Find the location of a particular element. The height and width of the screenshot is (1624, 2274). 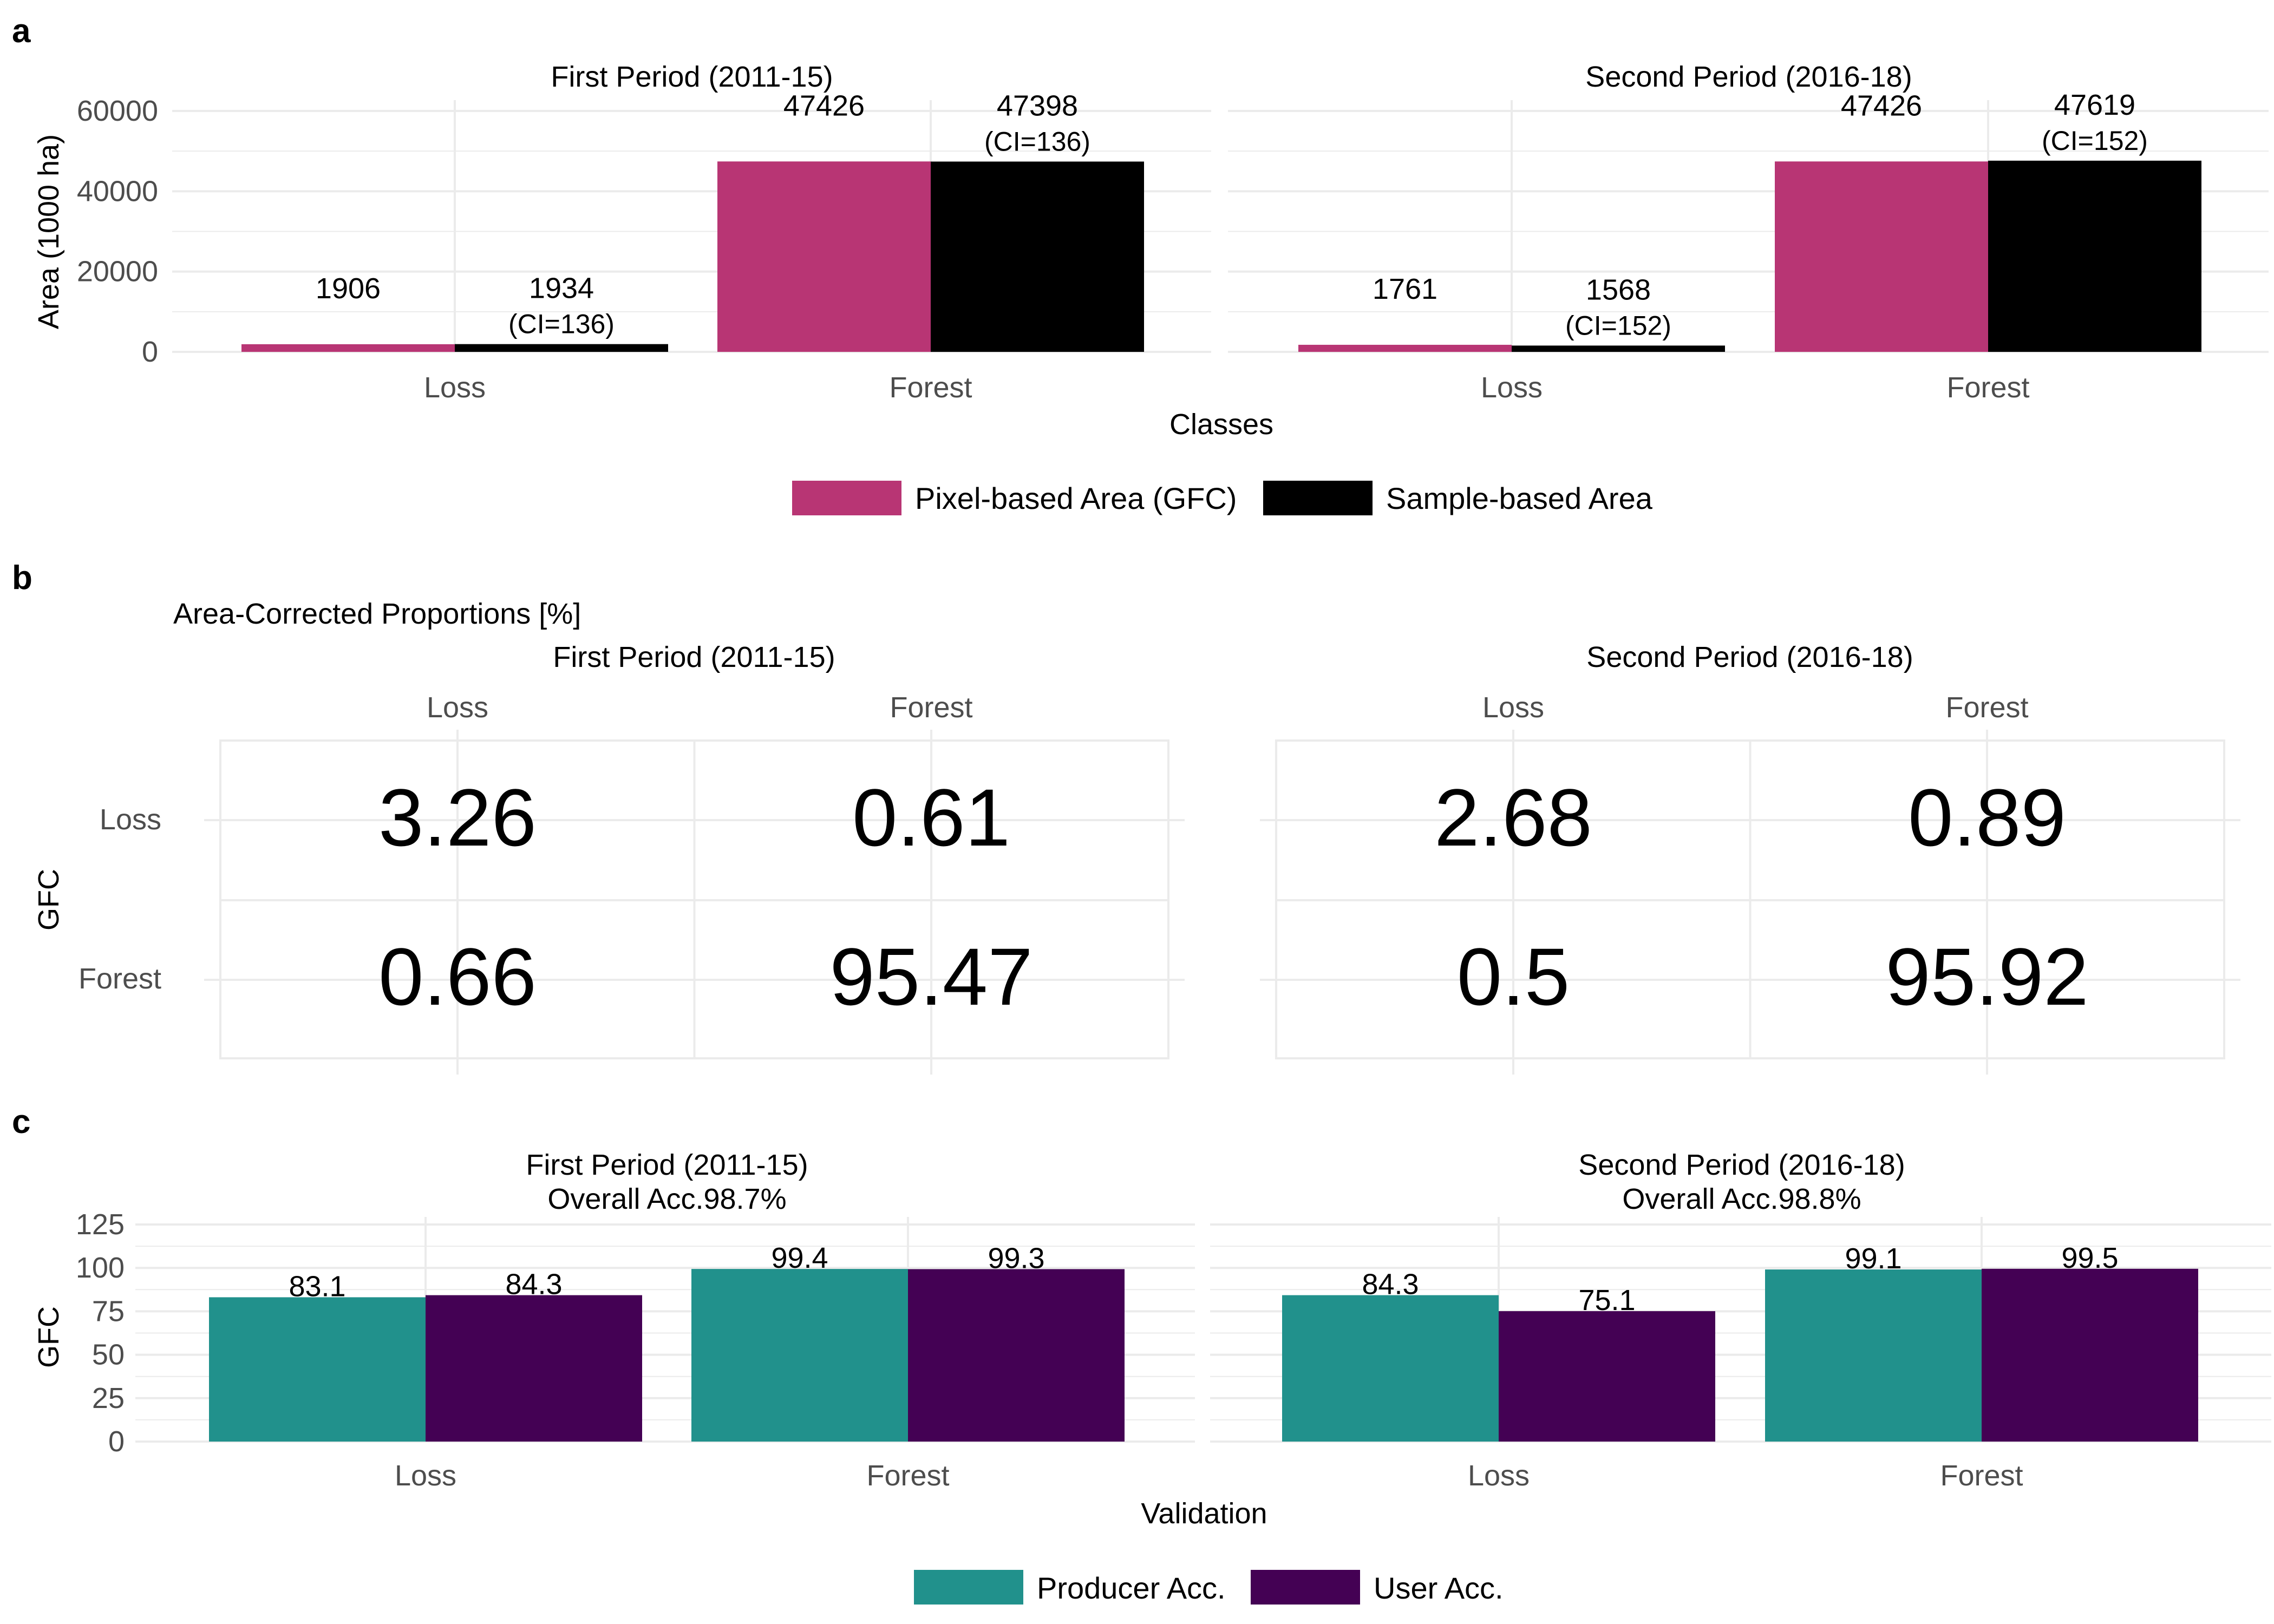

panel-a-facet1-title: First Period (2011-15) is located at coordinates (692, 77).